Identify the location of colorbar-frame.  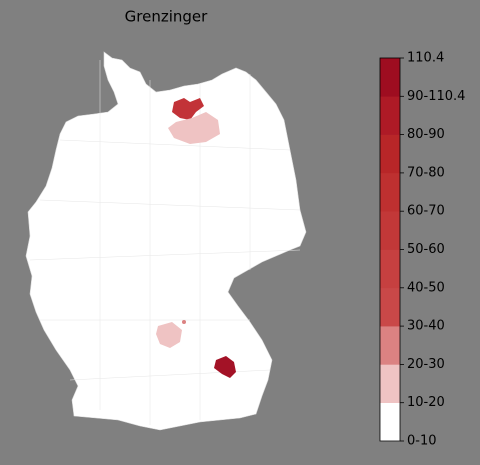
(390, 249).